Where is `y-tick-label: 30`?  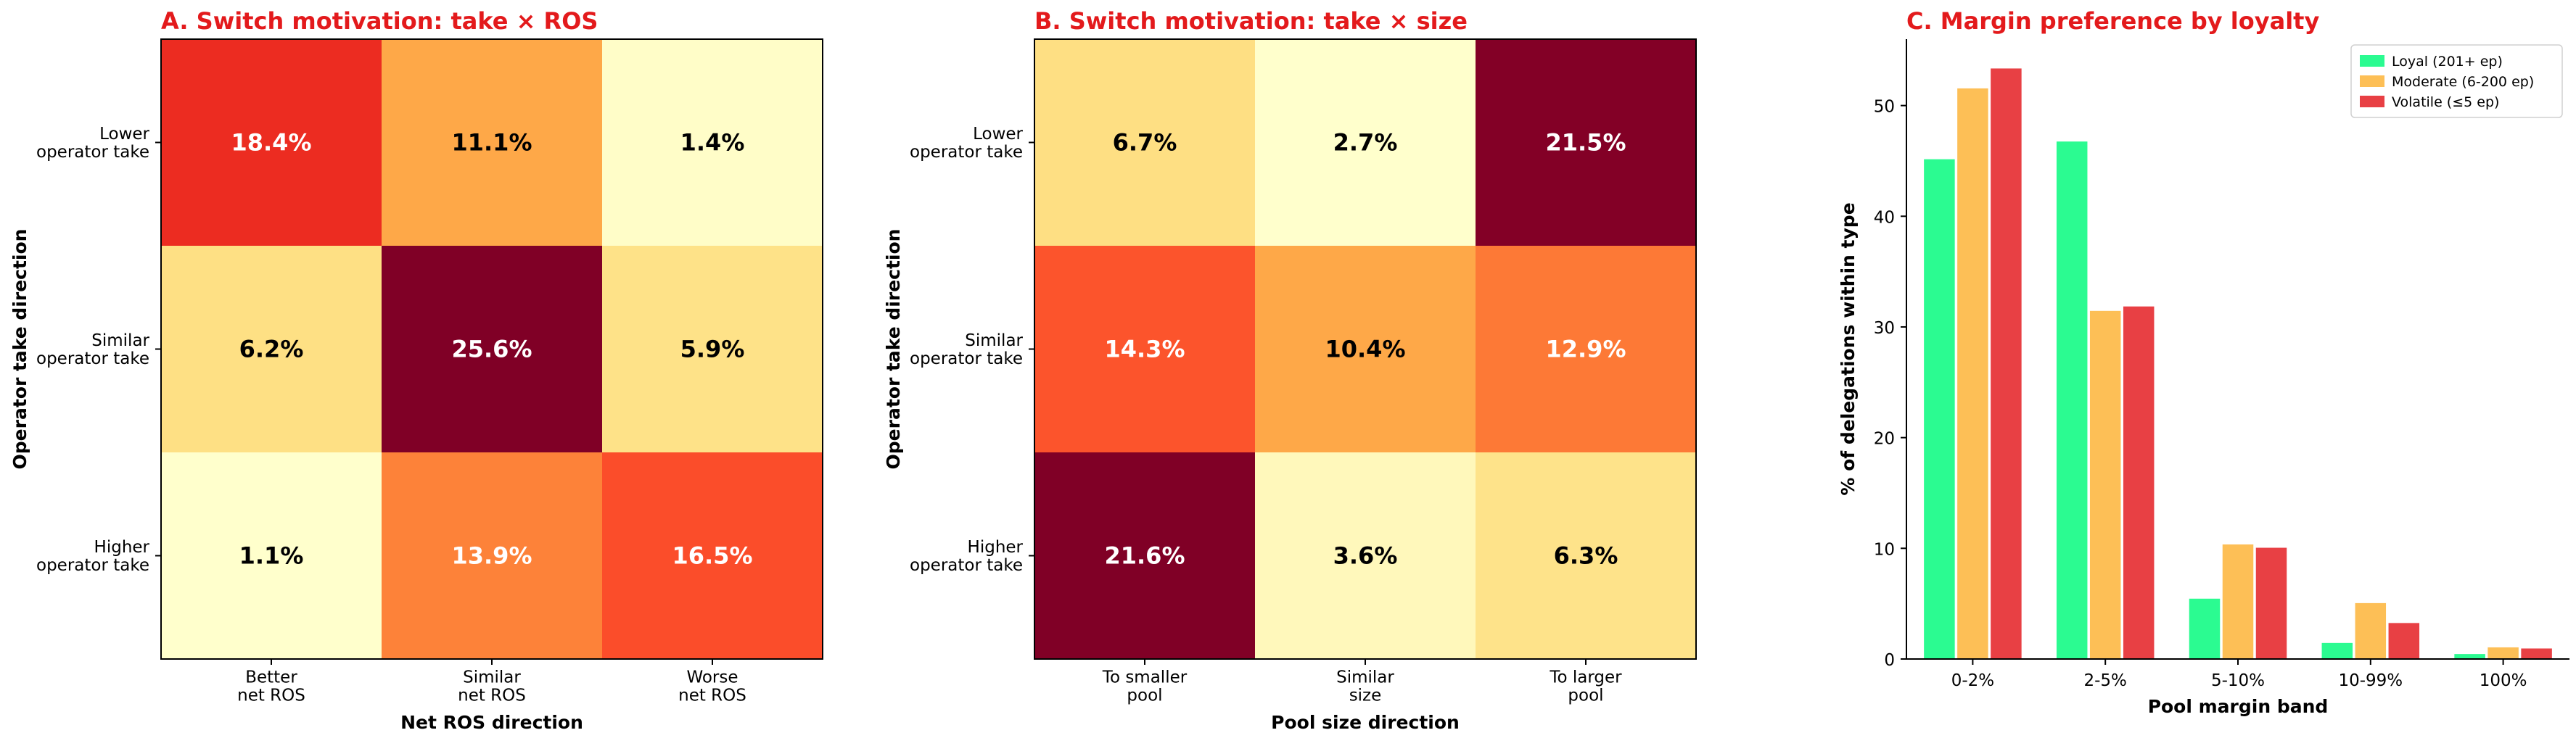 y-tick-label: 30 is located at coordinates (1884, 328).